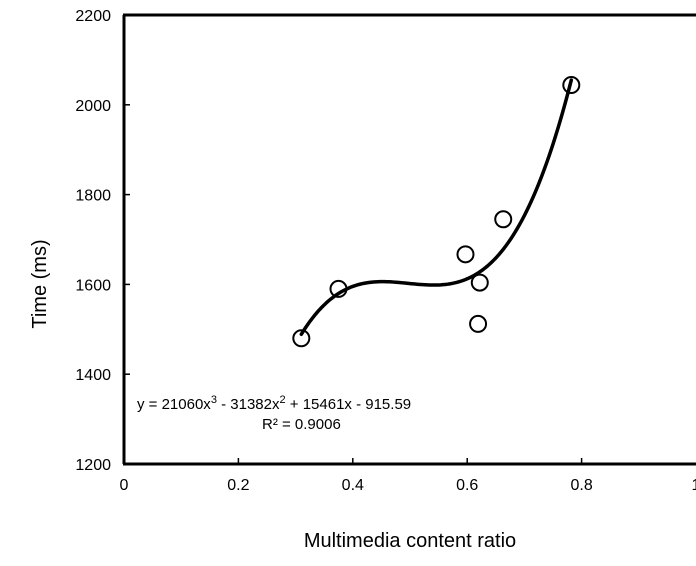 This screenshot has width=696, height=566. Describe the element at coordinates (274, 403) in the screenshot. I see `trendline-equation: y = 21060x3 - 31382x2 + 15461x - 915.59` at that location.